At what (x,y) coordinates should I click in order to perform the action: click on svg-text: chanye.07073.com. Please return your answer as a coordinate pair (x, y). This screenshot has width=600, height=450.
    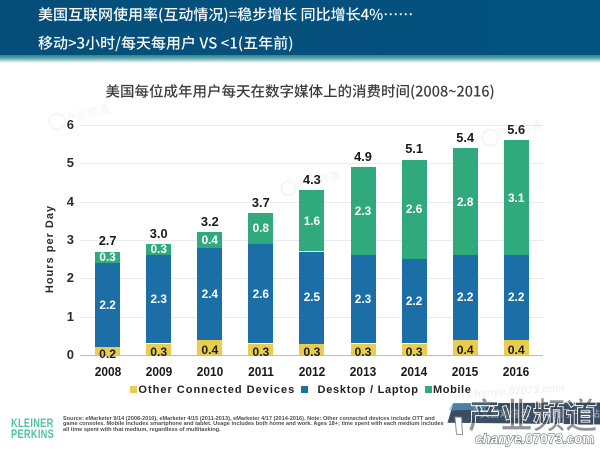
    Looking at the image, I should click on (534, 438).